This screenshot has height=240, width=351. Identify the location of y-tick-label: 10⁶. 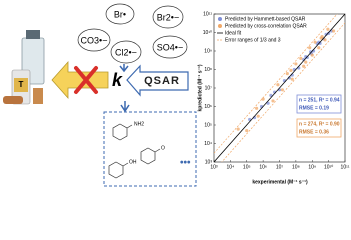
(208, 107).